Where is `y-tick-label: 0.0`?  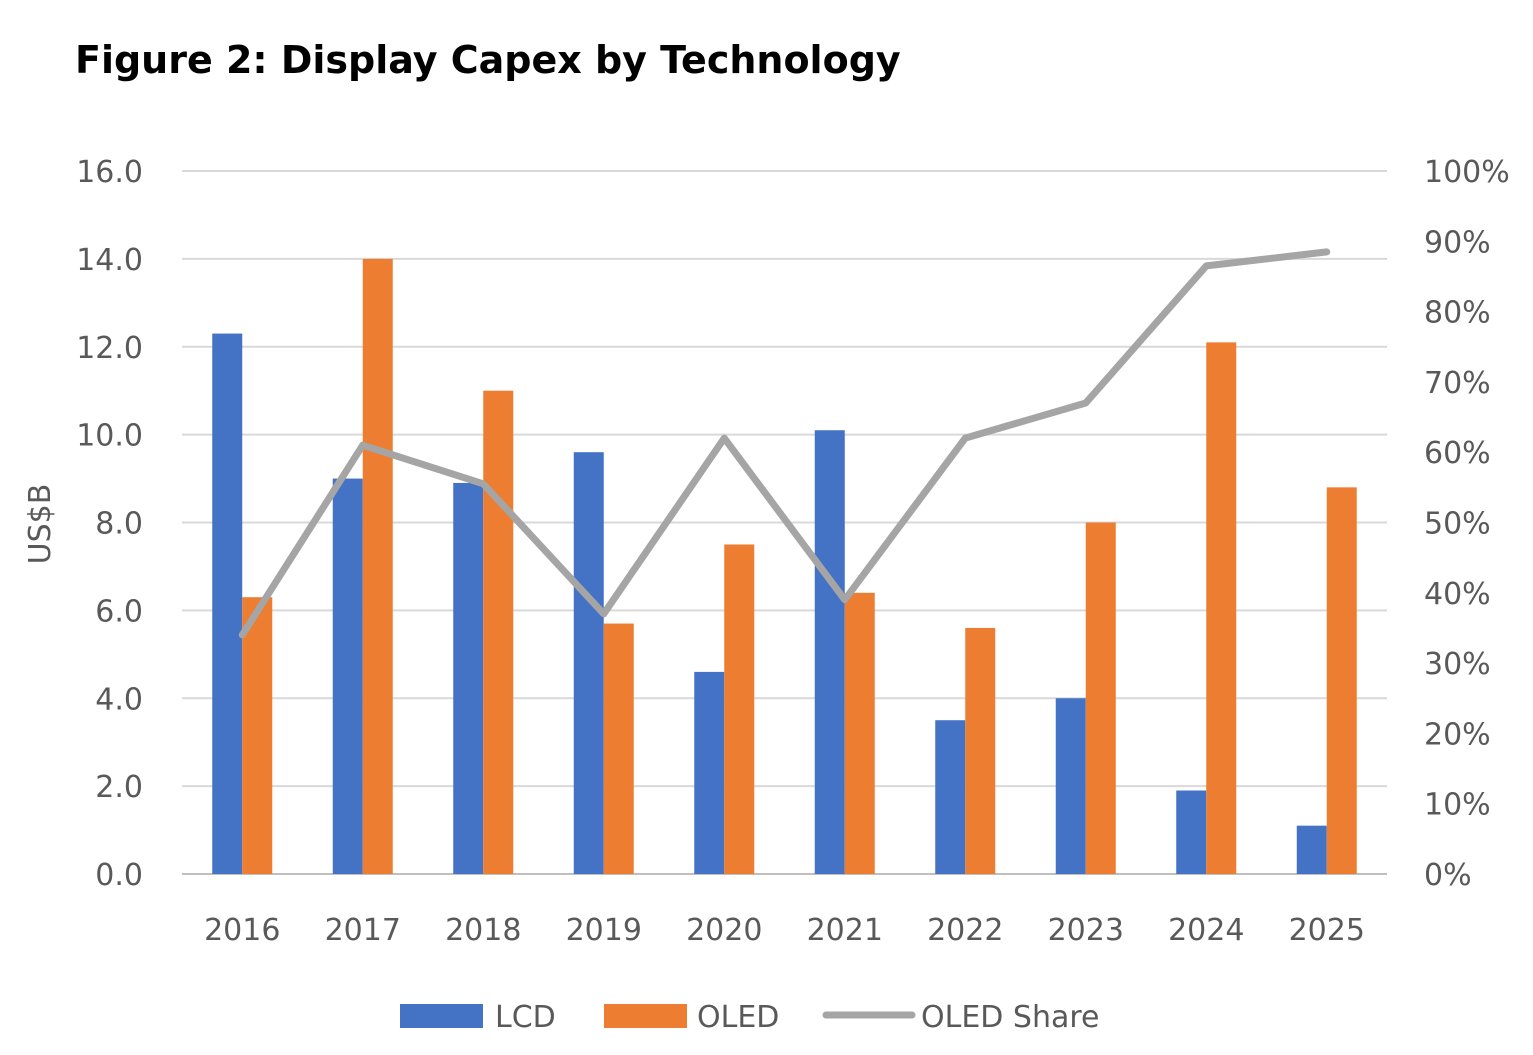 y-tick-label: 0.0 is located at coordinates (119, 875).